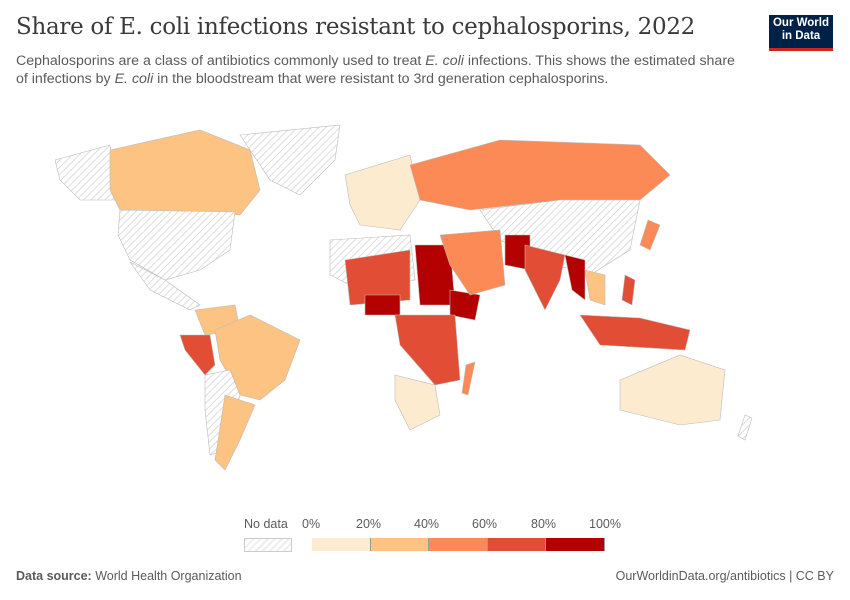 This screenshot has width=850, height=600. Describe the element at coordinates (724, 576) in the screenshot. I see `source-link: OurWorldinData.org/antibiotics | CC BY` at that location.